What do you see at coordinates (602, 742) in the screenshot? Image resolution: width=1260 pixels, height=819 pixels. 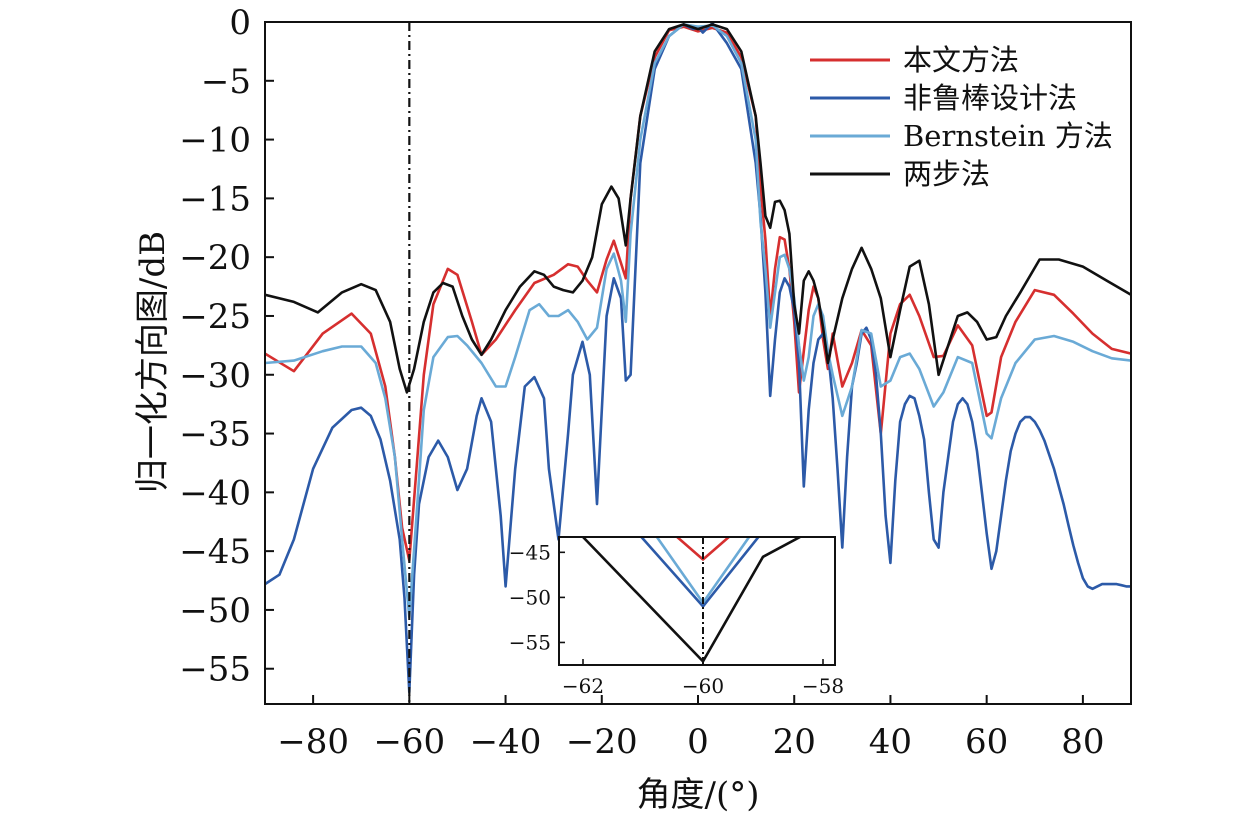 I see `x-tick-label: −20` at bounding box center [602, 742].